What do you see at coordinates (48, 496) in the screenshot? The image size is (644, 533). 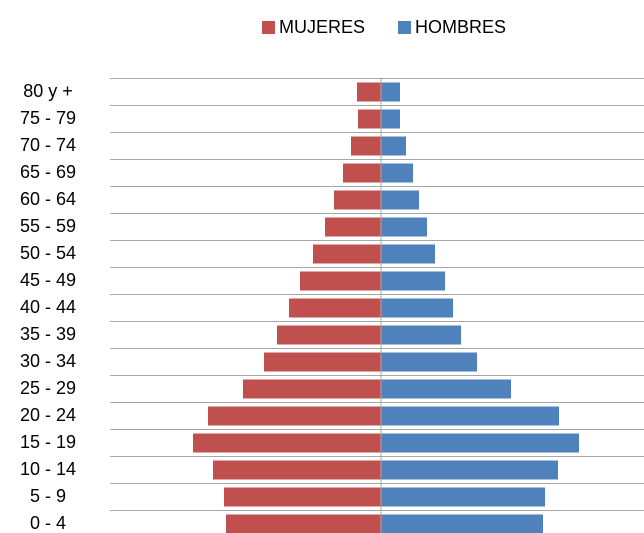 I see `y-tick-label: 5 - 9` at bounding box center [48, 496].